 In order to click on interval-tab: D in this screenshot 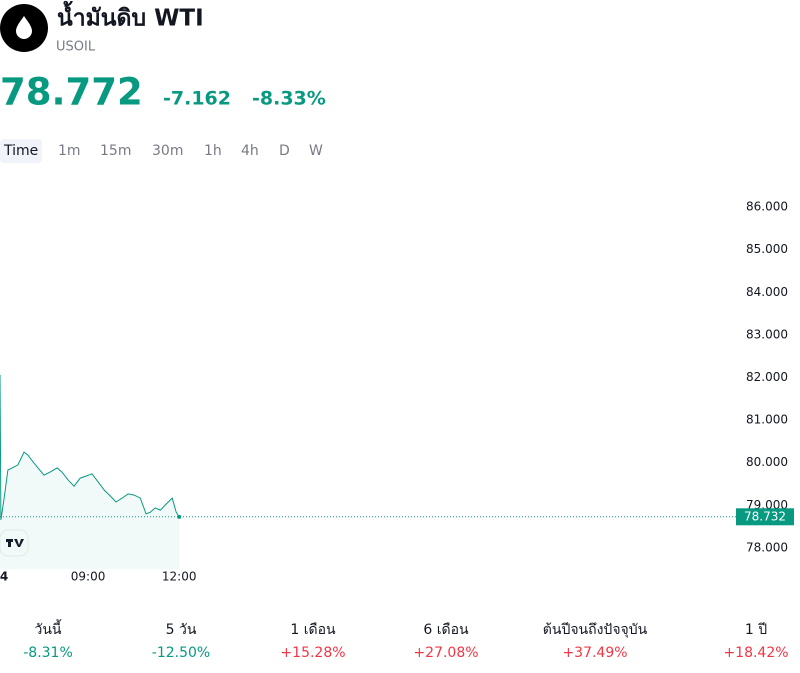, I will do `click(284, 151)`.